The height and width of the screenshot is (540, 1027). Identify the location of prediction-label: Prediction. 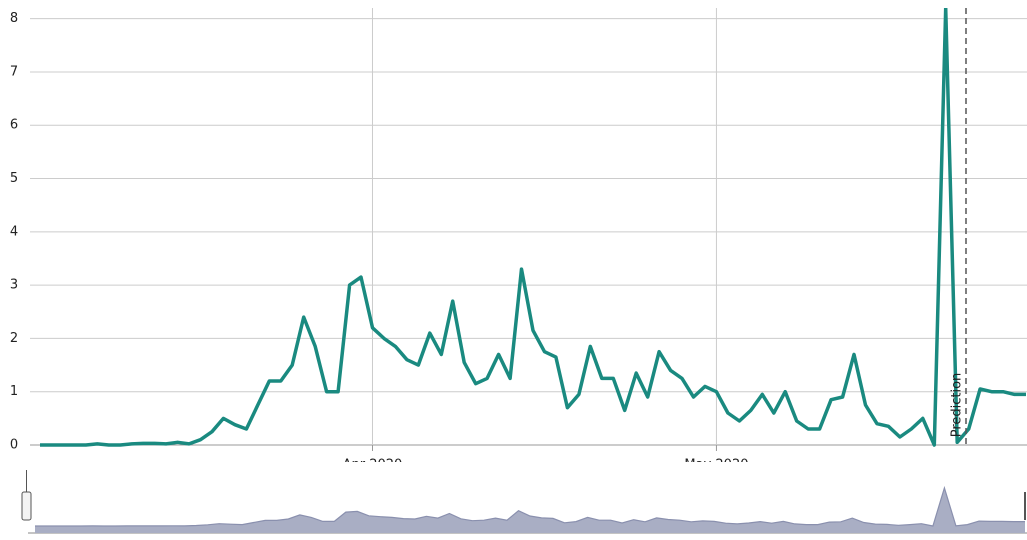
(957, 405).